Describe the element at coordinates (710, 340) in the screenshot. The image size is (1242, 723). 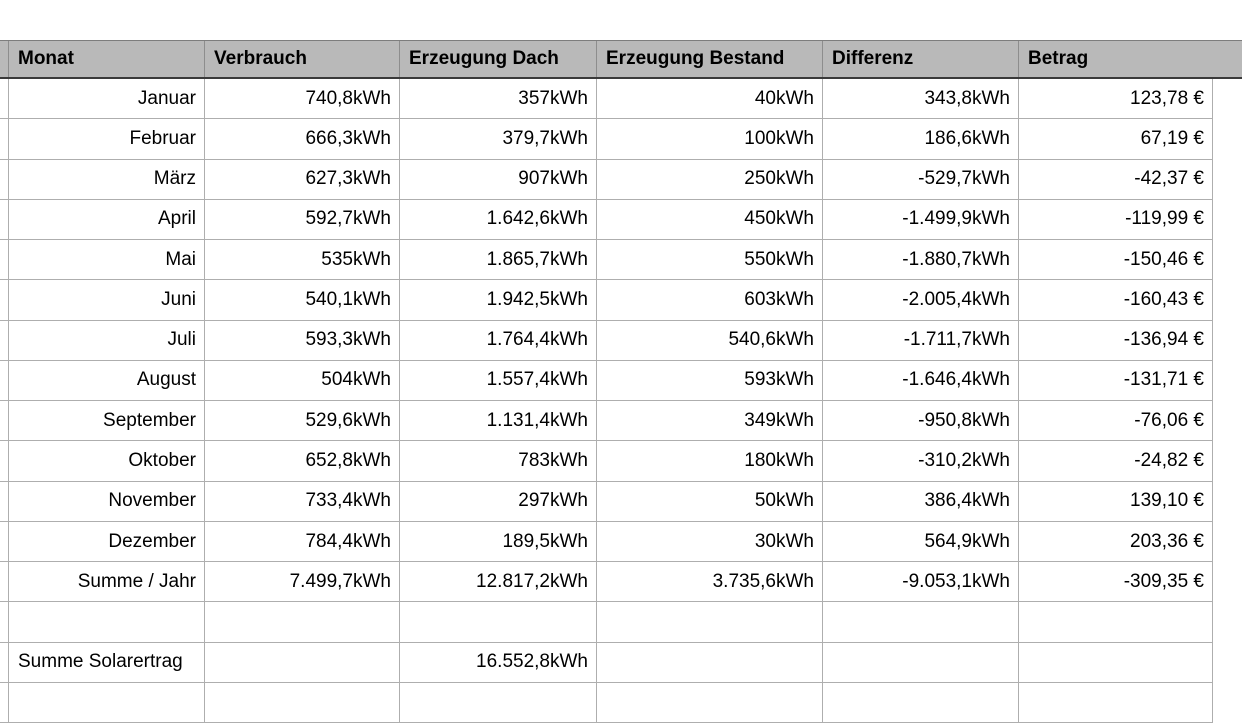
I see `cell-erzeugung-bestand: 540,6kWh` at that location.